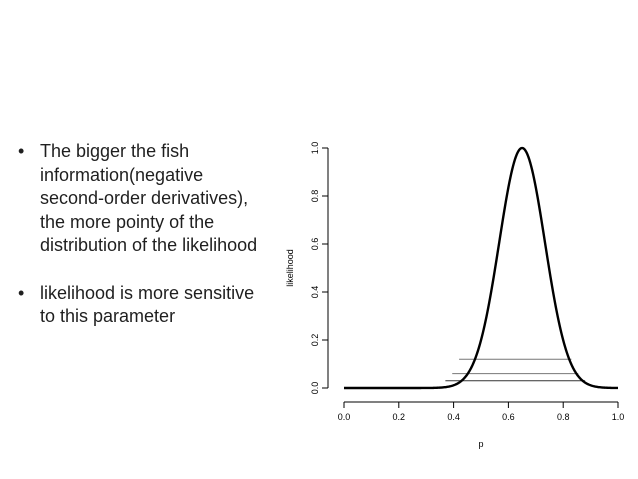 The image size is (638, 479). I want to click on x-ticks: 0.0 0.2 0.4 0.6 0.8 1.0, so click(481, 412).